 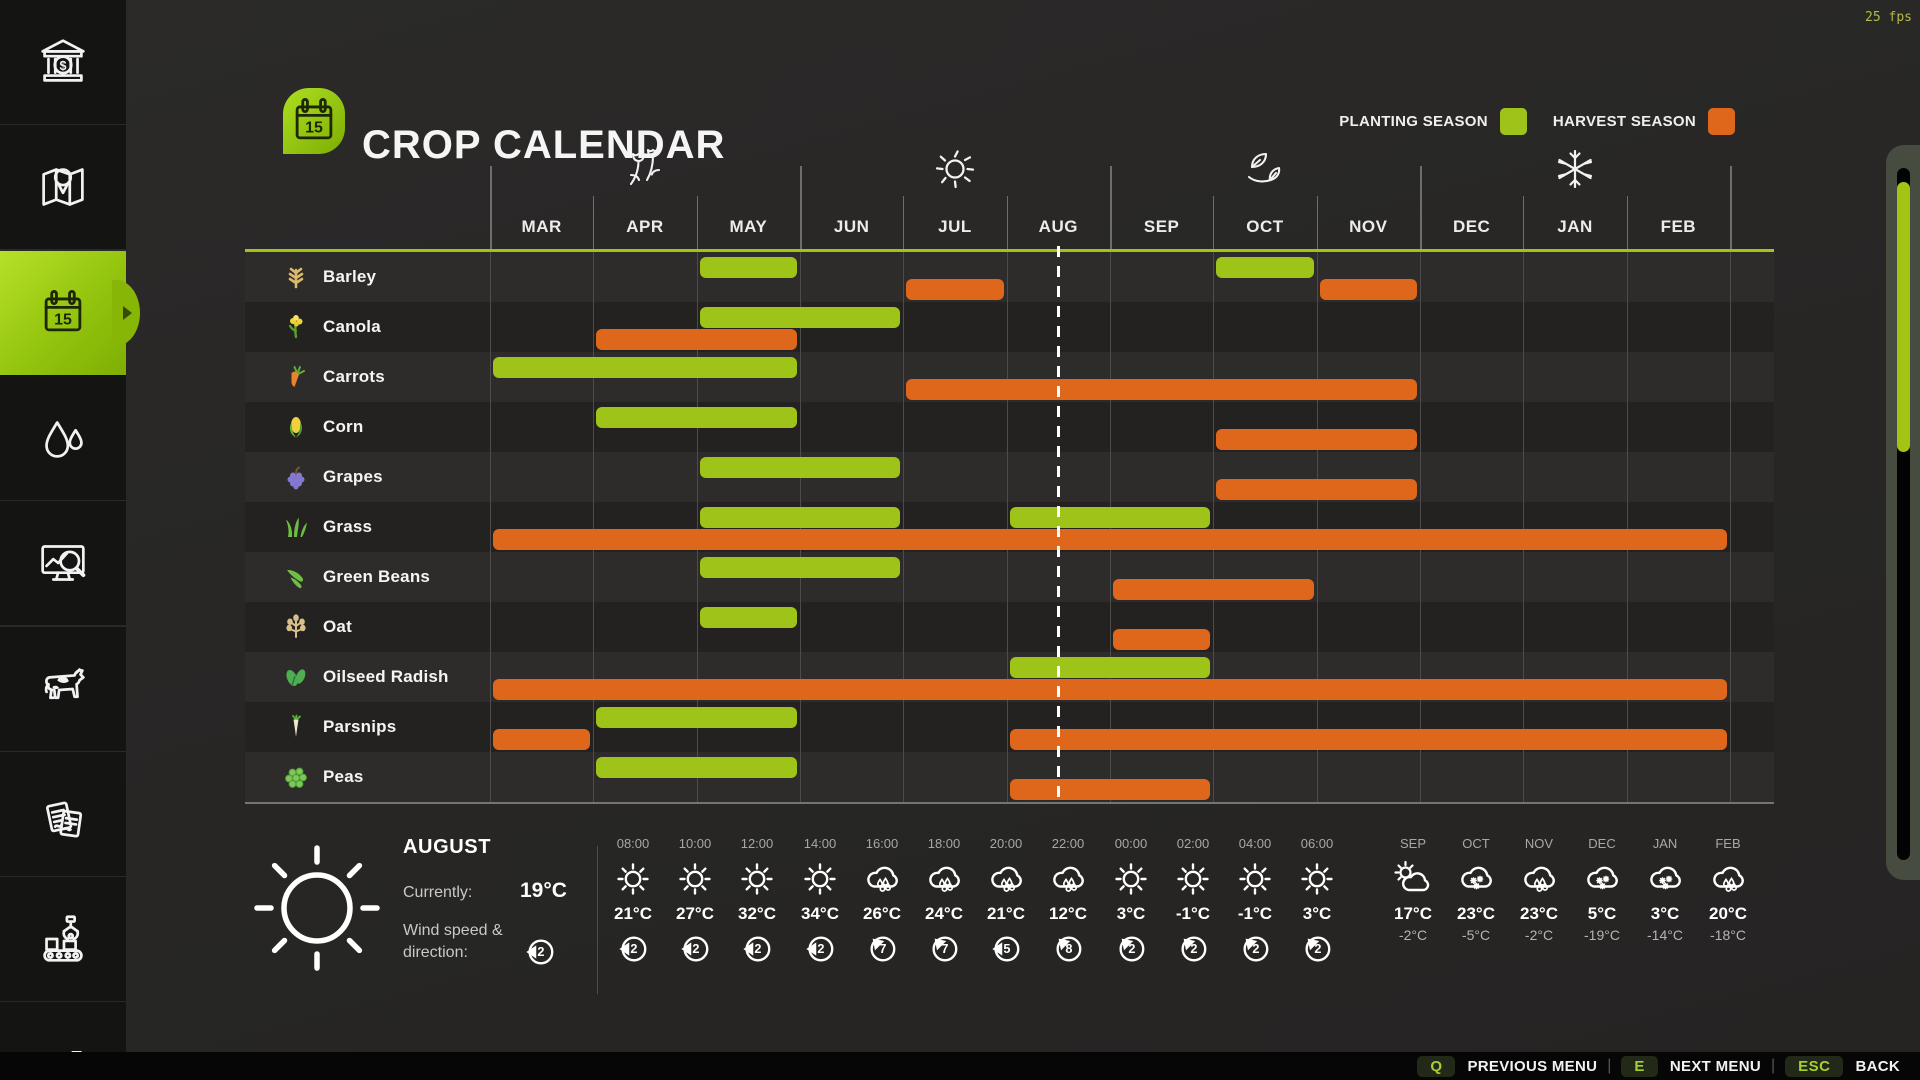 I want to click on parsnips-icon, so click(x=296, y=727).